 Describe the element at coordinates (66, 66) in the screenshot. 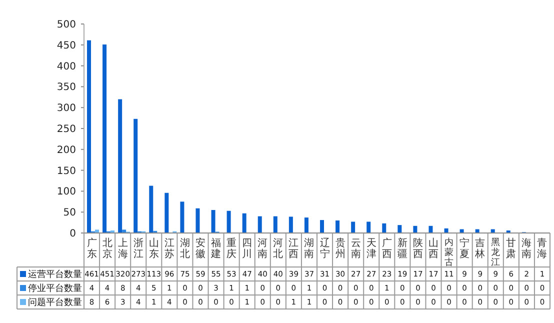

I see `y-tick-label: 400` at that location.